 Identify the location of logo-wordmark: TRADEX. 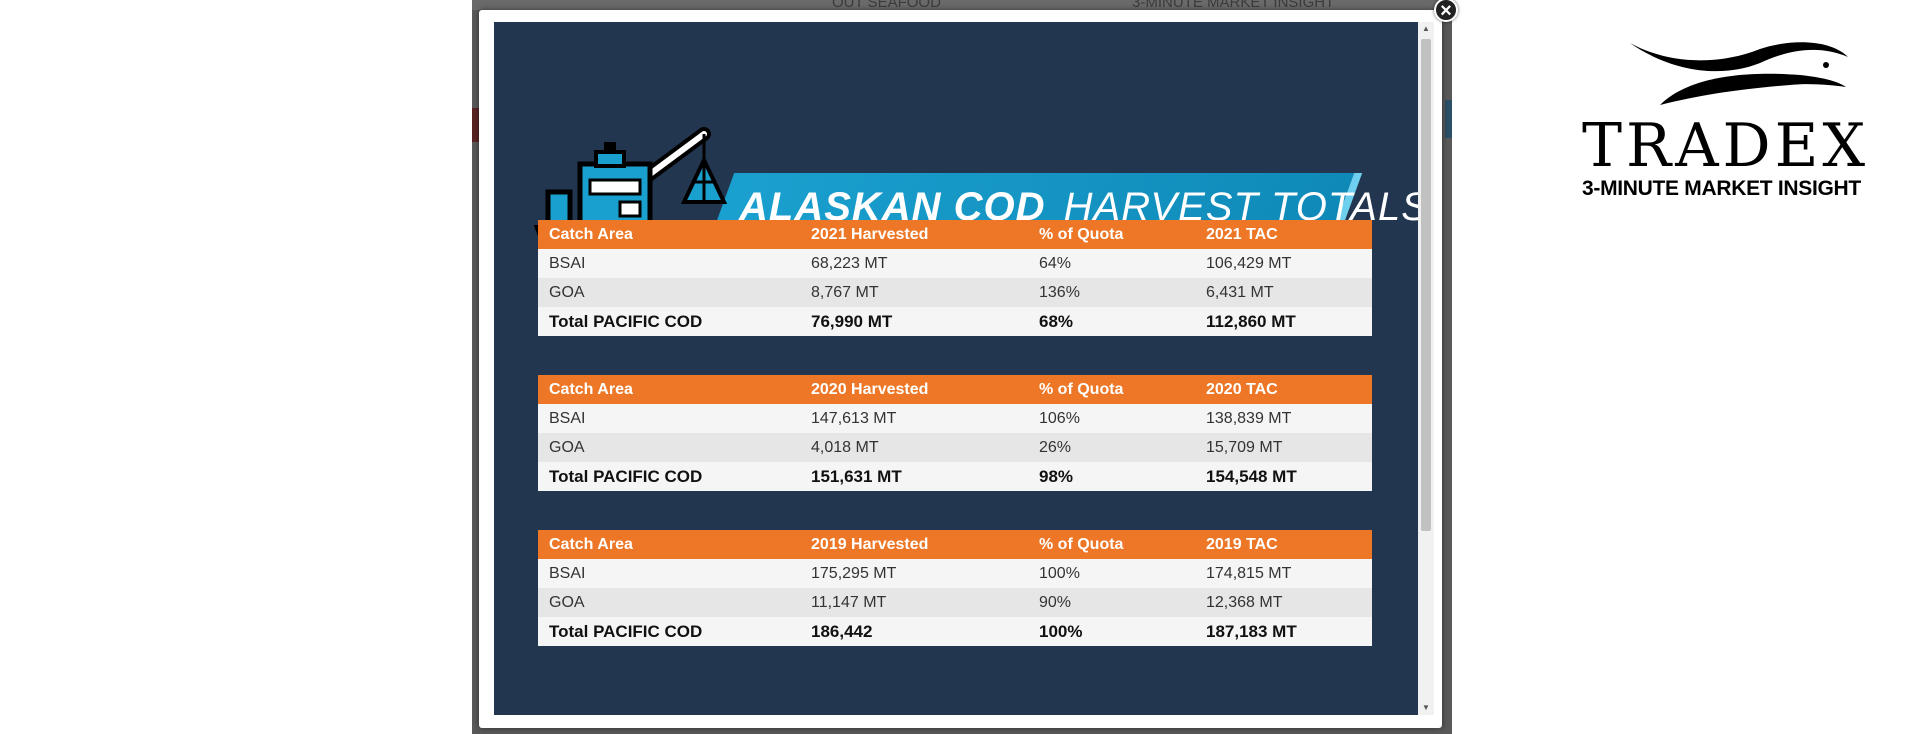
(1726, 146).